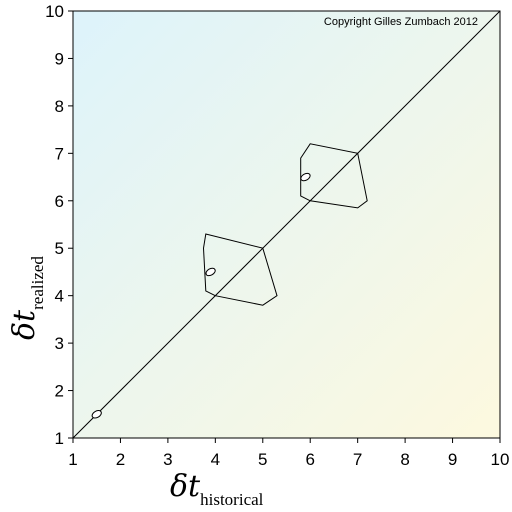  What do you see at coordinates (215, 459) in the screenshot?
I see `x-tick-label: 4` at bounding box center [215, 459].